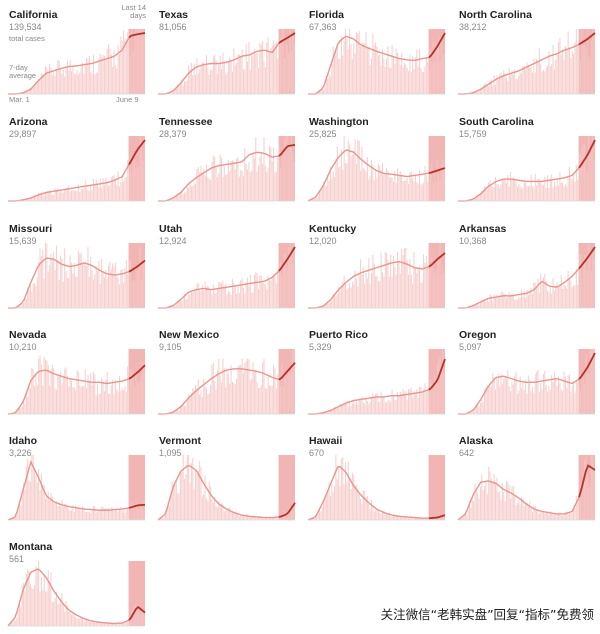  What do you see at coordinates (23, 347) in the screenshot?
I see `state-total-cases: 10,210` at bounding box center [23, 347].